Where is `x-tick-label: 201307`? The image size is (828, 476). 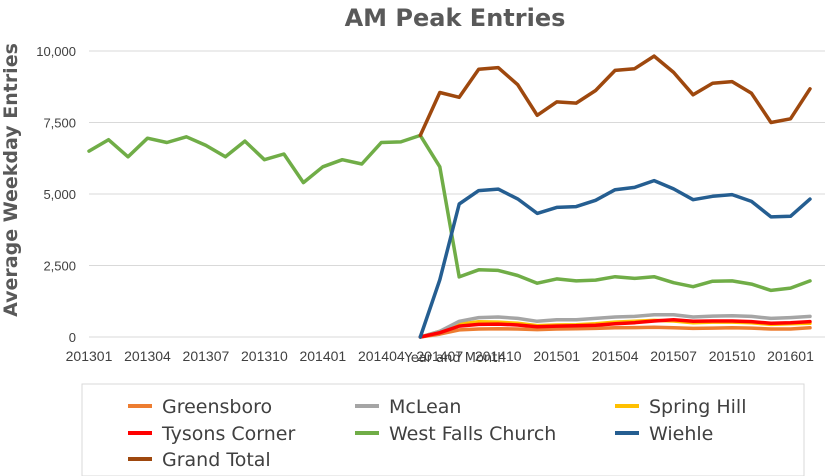 x-tick-label: 201307 is located at coordinates (206, 356).